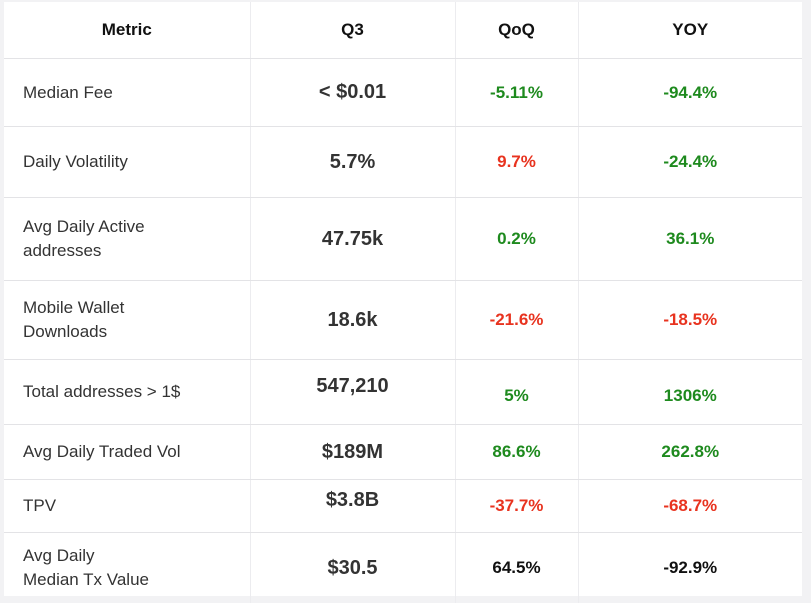 The image size is (811, 603). Describe the element at coordinates (84, 226) in the screenshot. I see `metric-label: Avg Daily Active` at that location.